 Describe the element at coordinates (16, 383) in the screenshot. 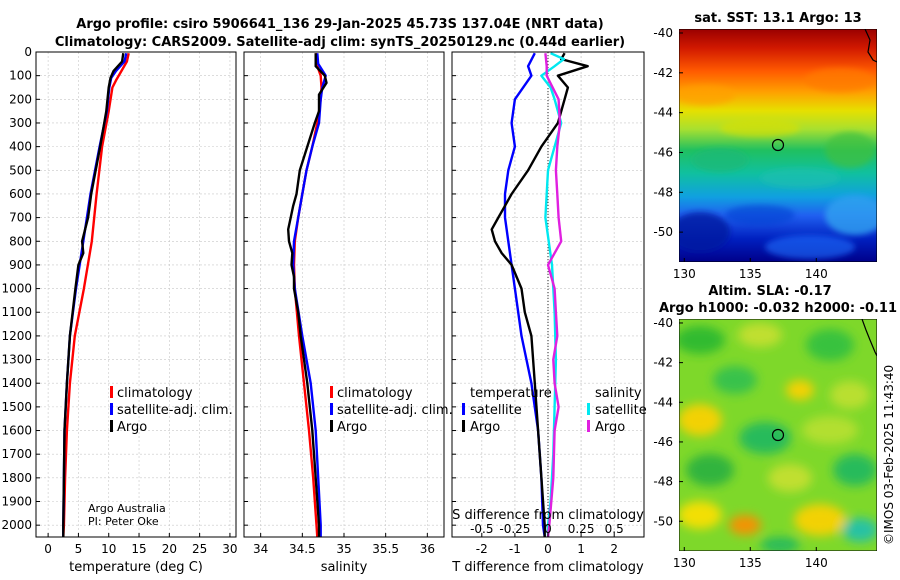

I see `y-tick-label: 1400` at that location.